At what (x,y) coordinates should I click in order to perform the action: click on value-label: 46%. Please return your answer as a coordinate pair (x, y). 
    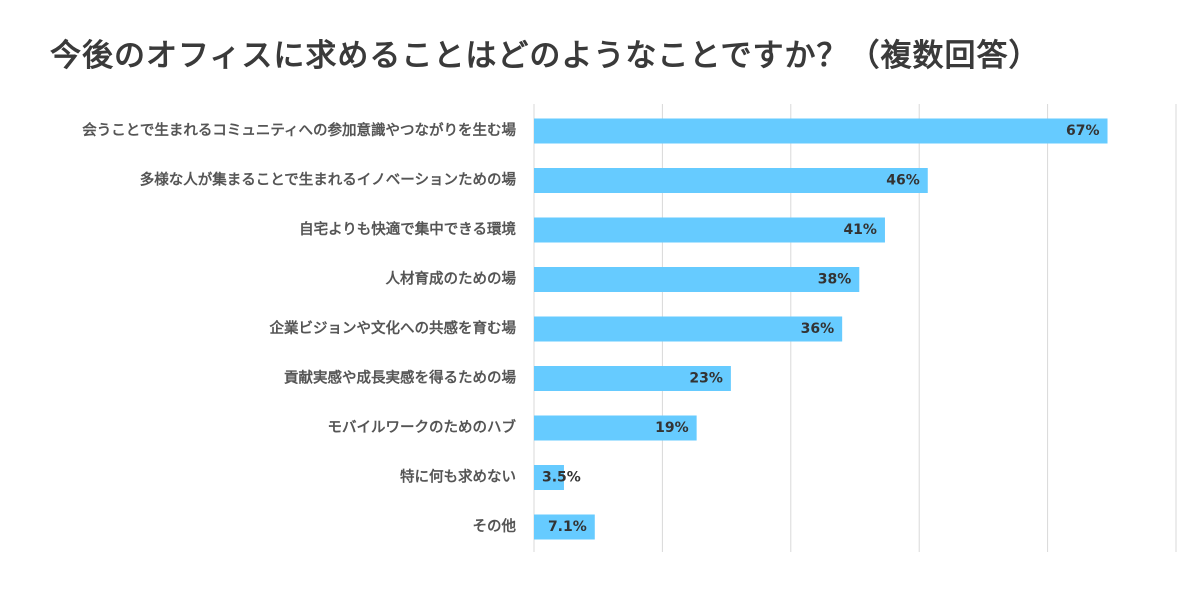
    Looking at the image, I should click on (903, 181).